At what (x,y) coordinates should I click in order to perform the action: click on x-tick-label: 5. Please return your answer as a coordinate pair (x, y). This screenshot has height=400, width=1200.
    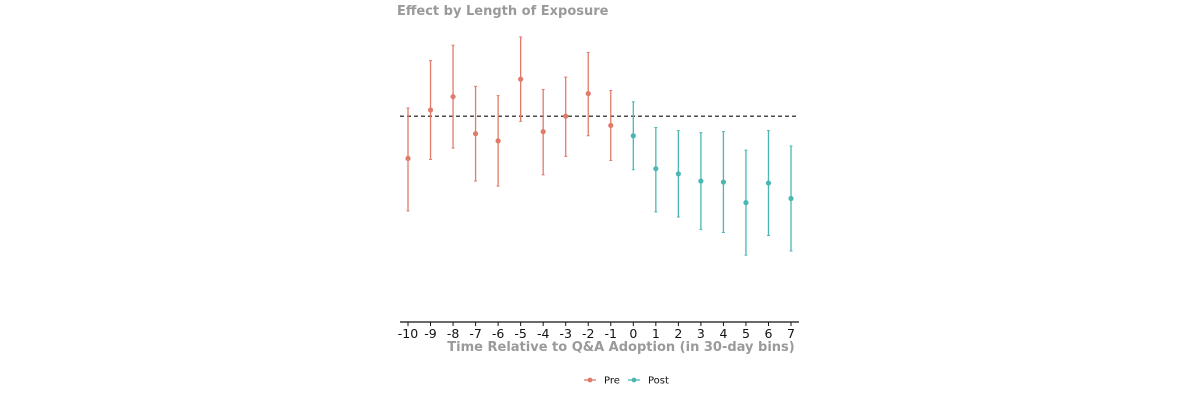
    Looking at the image, I should click on (746, 333).